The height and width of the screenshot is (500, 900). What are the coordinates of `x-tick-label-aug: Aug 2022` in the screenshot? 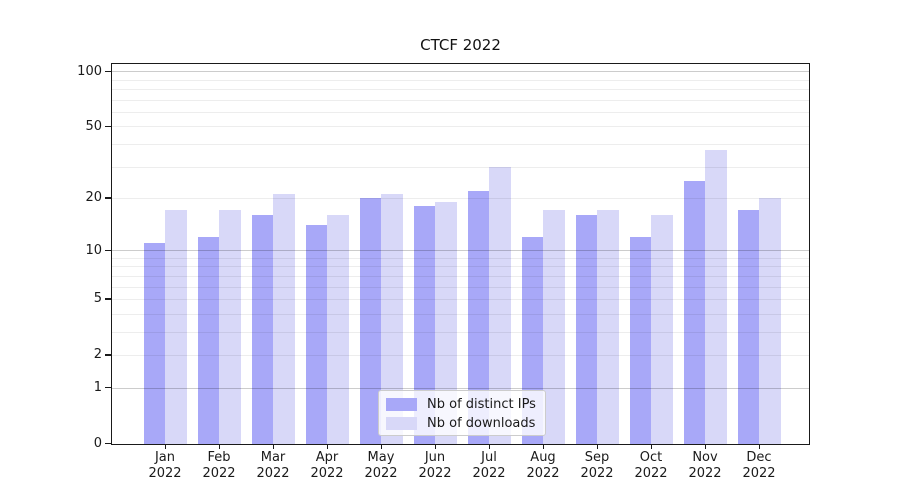 It's located at (543, 465).